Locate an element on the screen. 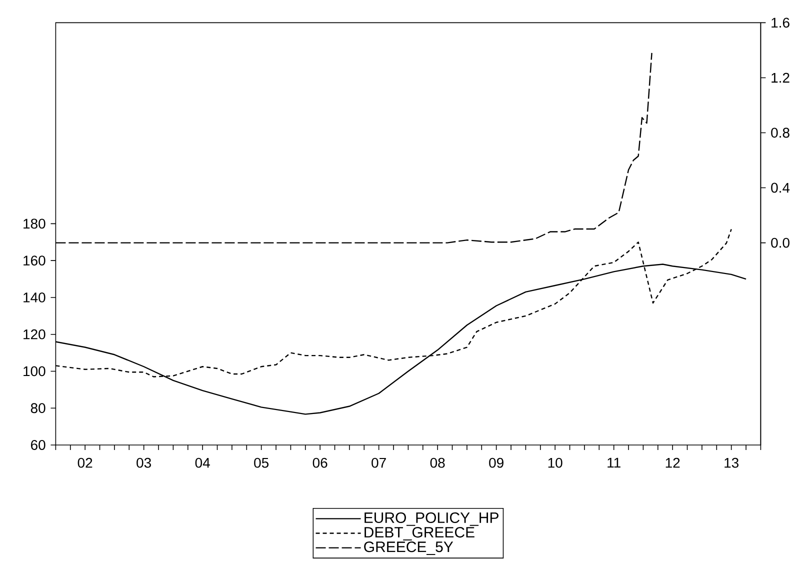  y2-tick-label: 0.8 is located at coordinates (780, 133).